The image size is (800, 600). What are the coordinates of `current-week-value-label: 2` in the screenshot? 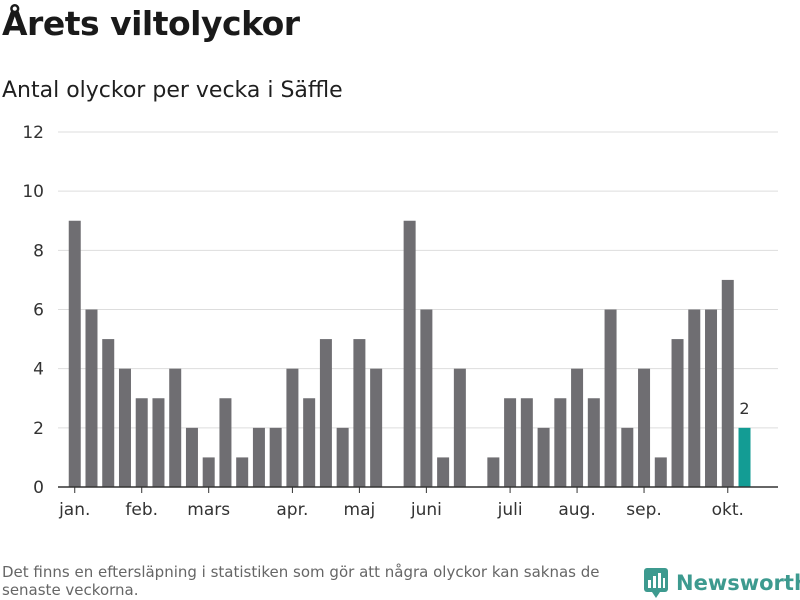 It's located at (744, 408).